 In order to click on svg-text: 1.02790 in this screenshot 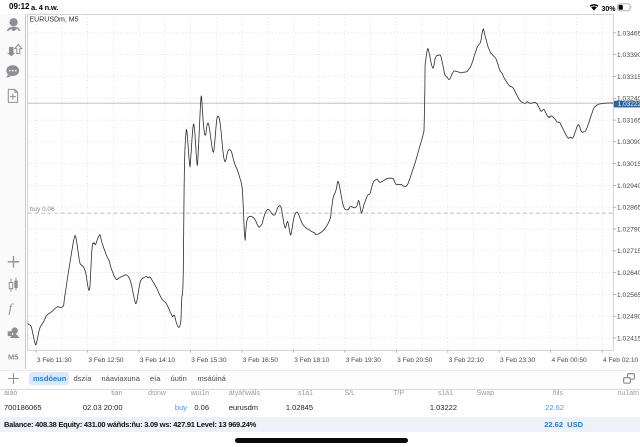, I will do `click(628, 229)`.